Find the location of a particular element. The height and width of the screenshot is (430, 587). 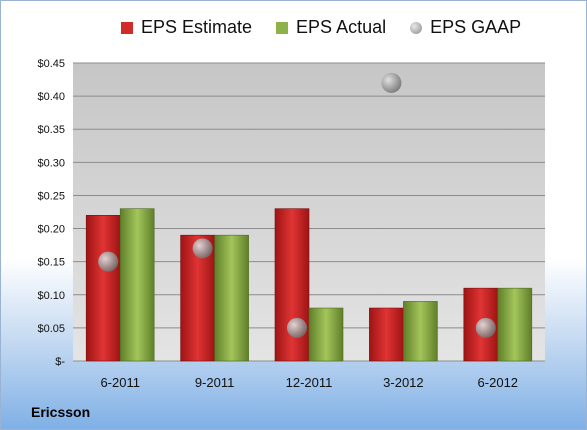

y-tick-label: $0.45 is located at coordinates (51, 64).